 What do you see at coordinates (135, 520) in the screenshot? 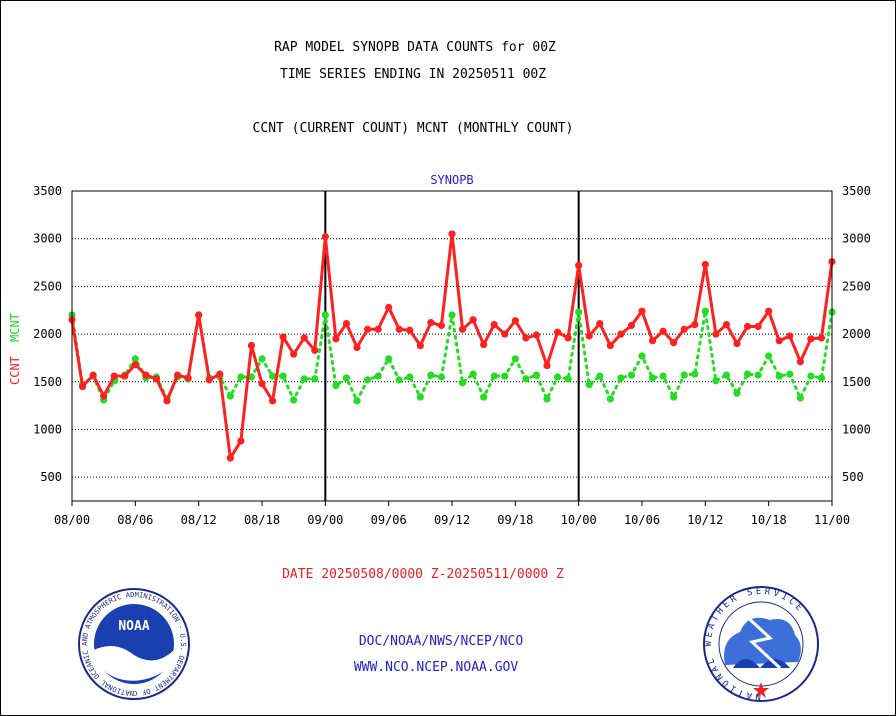
I see `x-tick-label: 08/06` at bounding box center [135, 520].